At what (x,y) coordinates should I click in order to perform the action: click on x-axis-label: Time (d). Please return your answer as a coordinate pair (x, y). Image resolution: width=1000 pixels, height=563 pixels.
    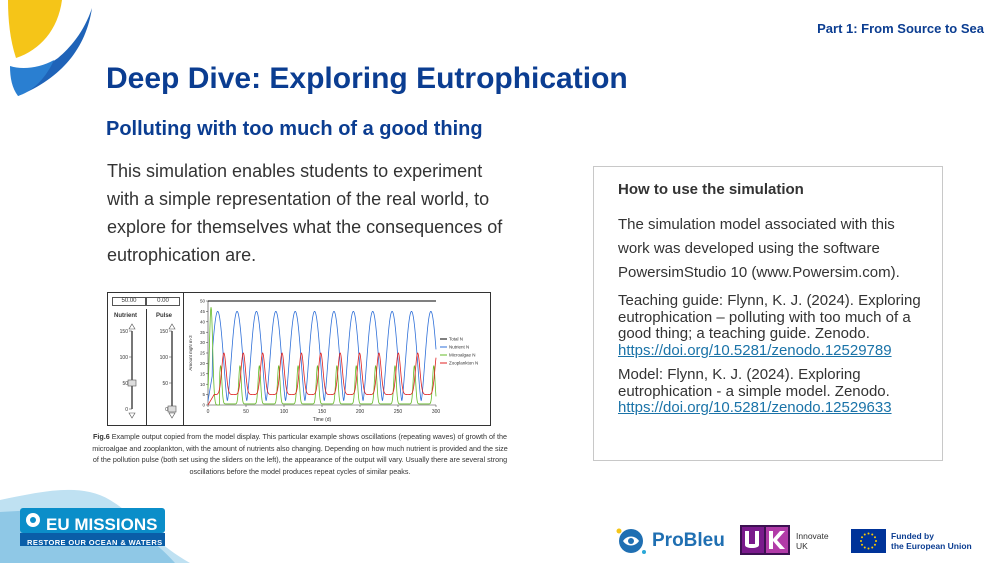
    Looking at the image, I should click on (322, 420).